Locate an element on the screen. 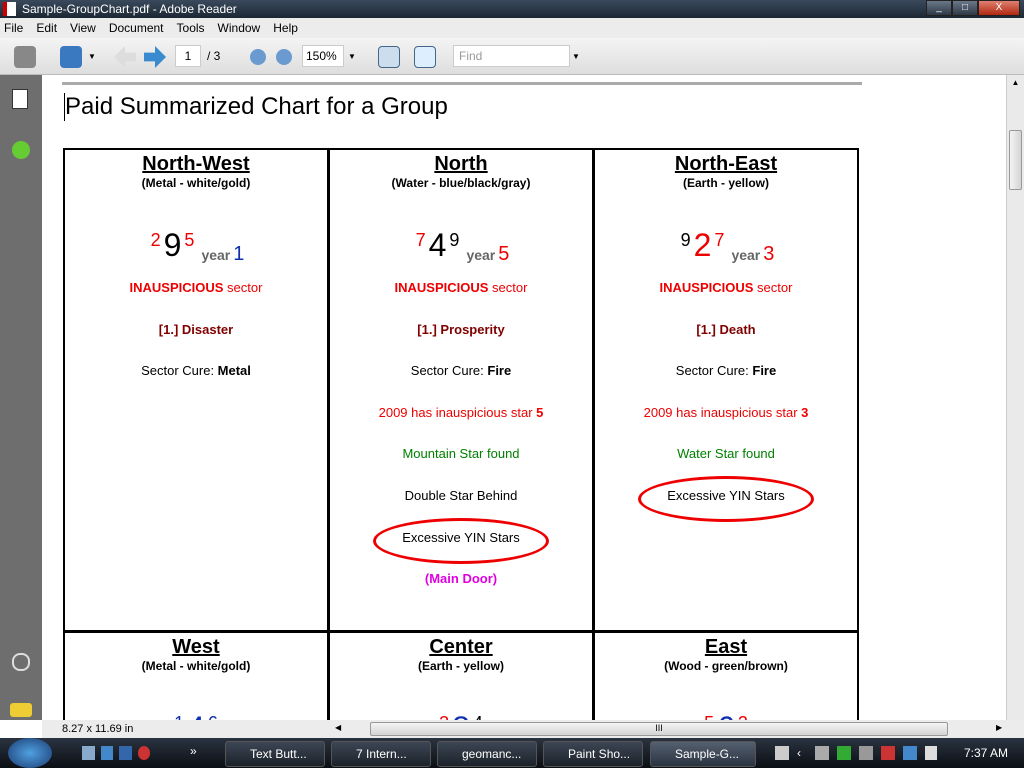  star-numbers: 146 is located at coordinates (196, 711).